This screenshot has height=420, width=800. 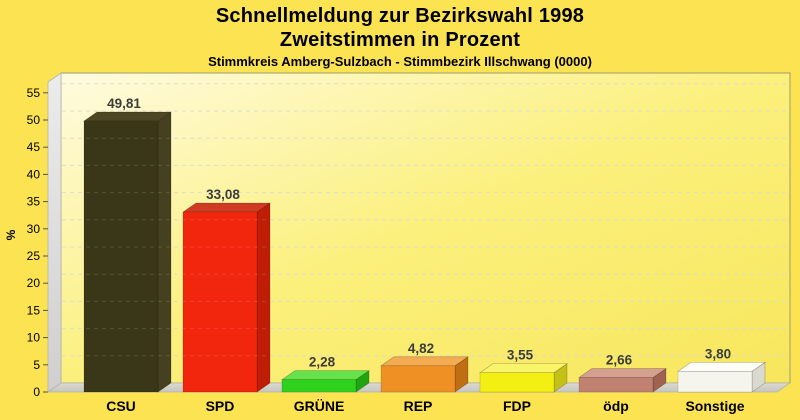 What do you see at coordinates (520, 355) in the screenshot?
I see `bar-value-label: 3,55` at bounding box center [520, 355].